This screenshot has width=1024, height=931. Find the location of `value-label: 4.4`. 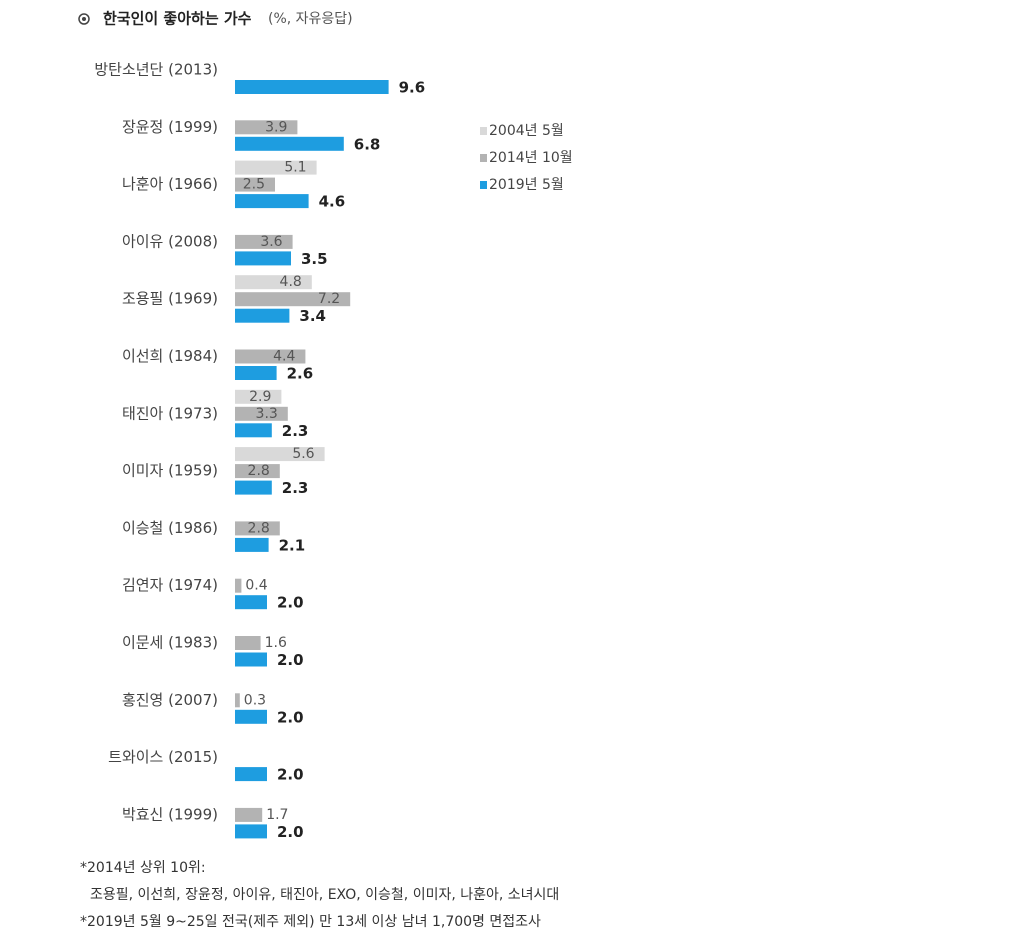

value-label: 4.4 is located at coordinates (284, 357).